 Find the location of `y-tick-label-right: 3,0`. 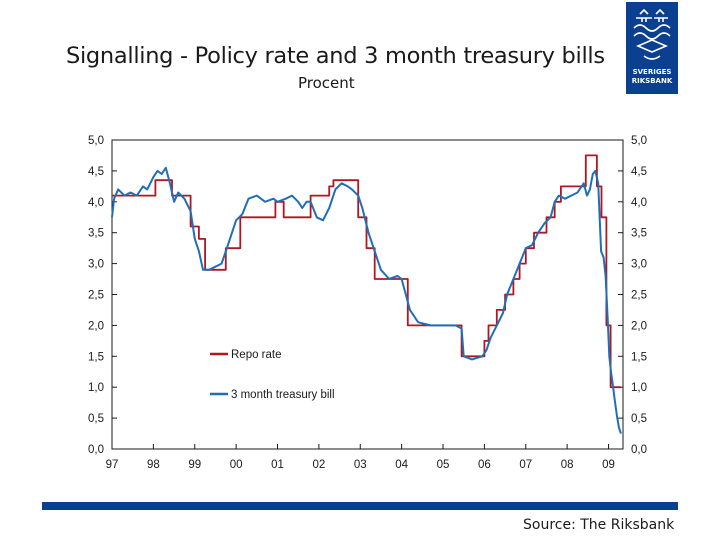

y-tick-label-right: 3,0 is located at coordinates (639, 265).